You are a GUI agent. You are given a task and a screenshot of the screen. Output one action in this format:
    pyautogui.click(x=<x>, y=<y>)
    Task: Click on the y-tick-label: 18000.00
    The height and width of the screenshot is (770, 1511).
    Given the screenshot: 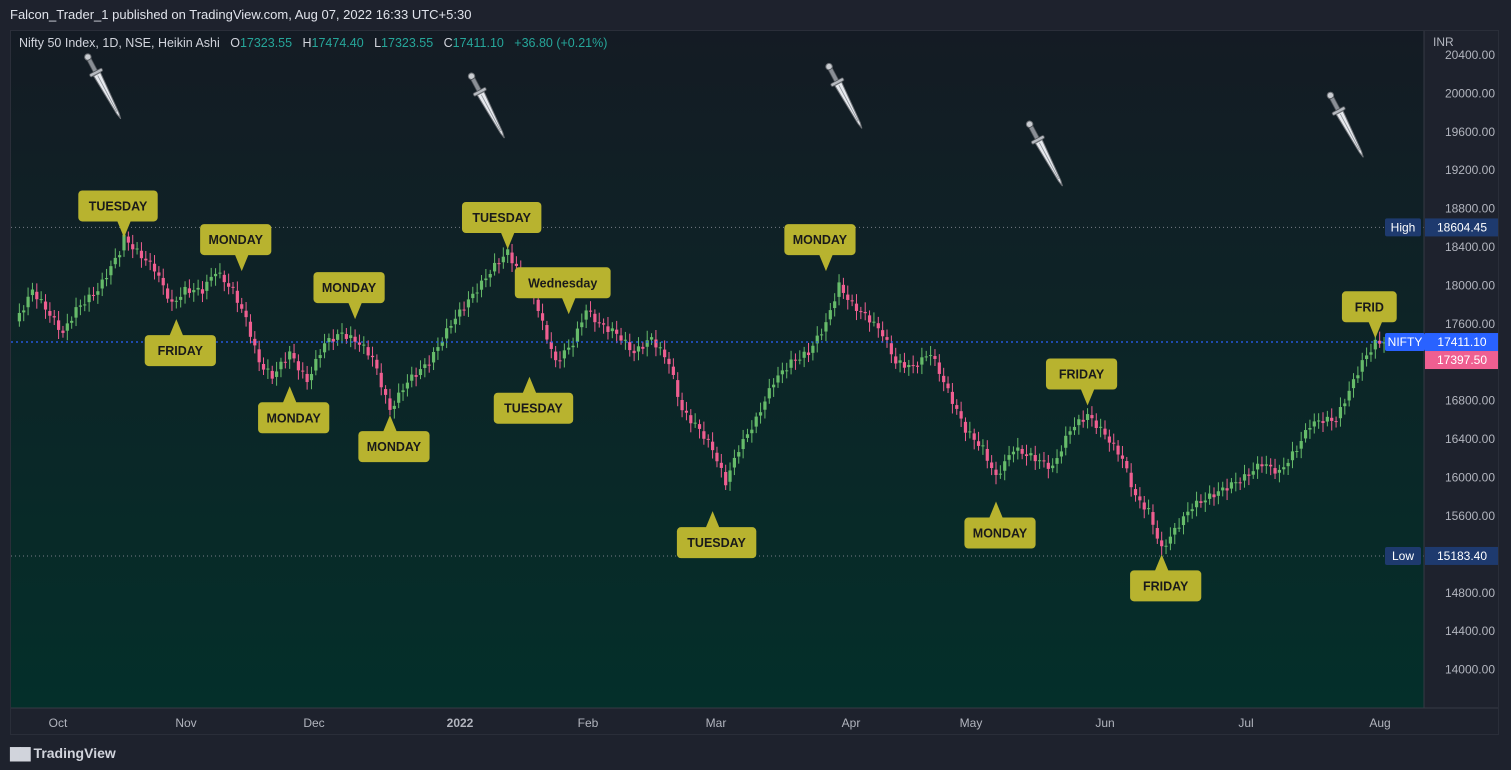 What is the action you would take?
    pyautogui.click(x=1470, y=285)
    